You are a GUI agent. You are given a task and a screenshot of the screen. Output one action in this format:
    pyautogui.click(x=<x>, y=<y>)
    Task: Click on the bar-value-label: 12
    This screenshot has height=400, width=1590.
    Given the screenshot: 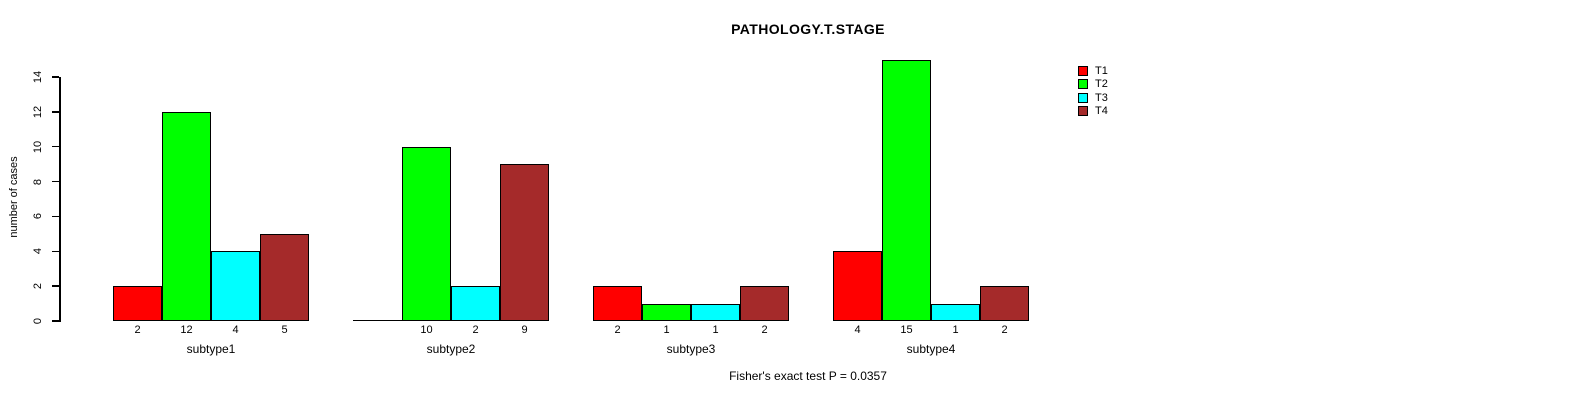 What is the action you would take?
    pyautogui.click(x=186, y=330)
    